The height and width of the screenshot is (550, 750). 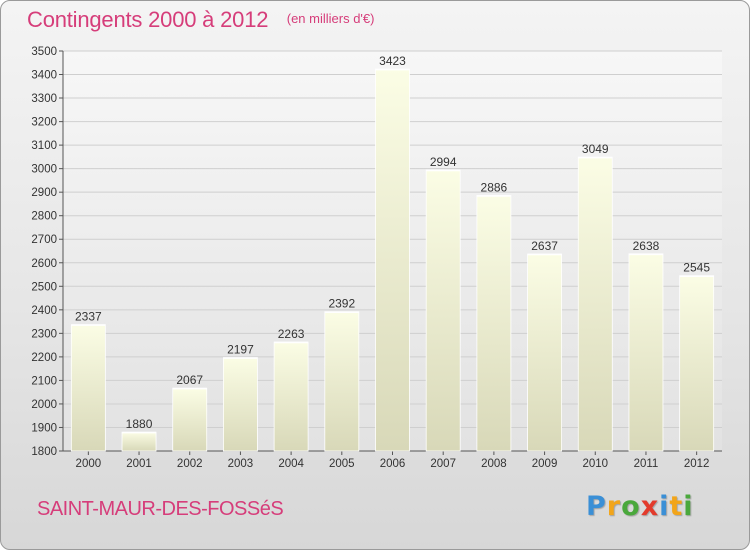 I want to click on data-label-2003: 2197, so click(x=240, y=350).